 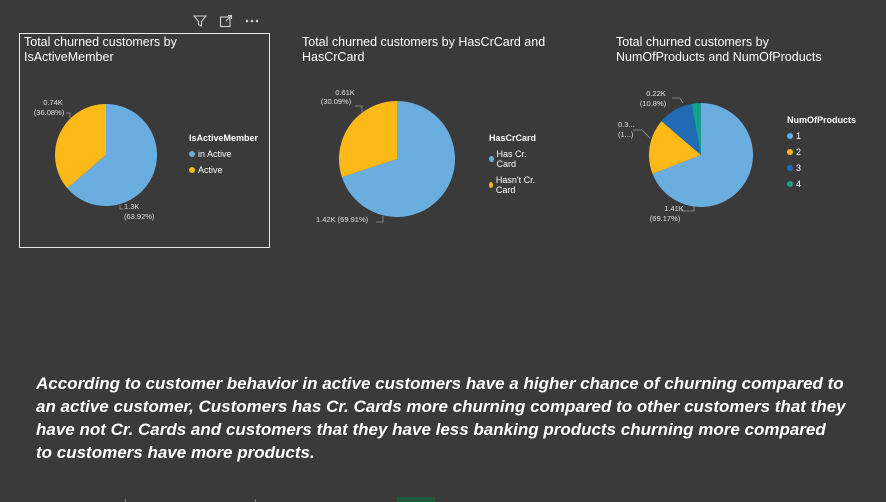 I want to click on legend-title: IsActiveMember, so click(x=224, y=138).